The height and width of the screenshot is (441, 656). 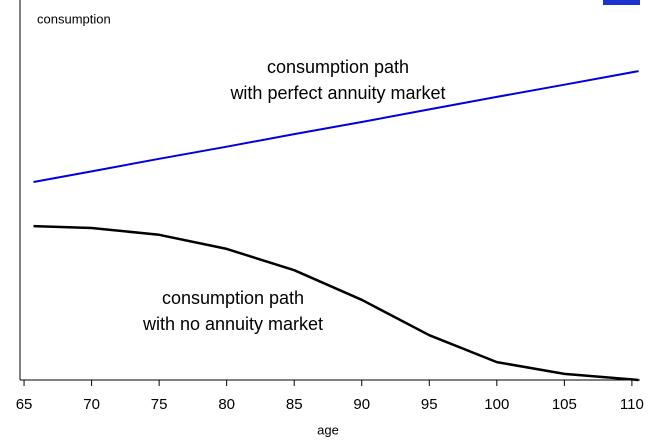 What do you see at coordinates (632, 404) in the screenshot?
I see `x-tick-label: 110` at bounding box center [632, 404].